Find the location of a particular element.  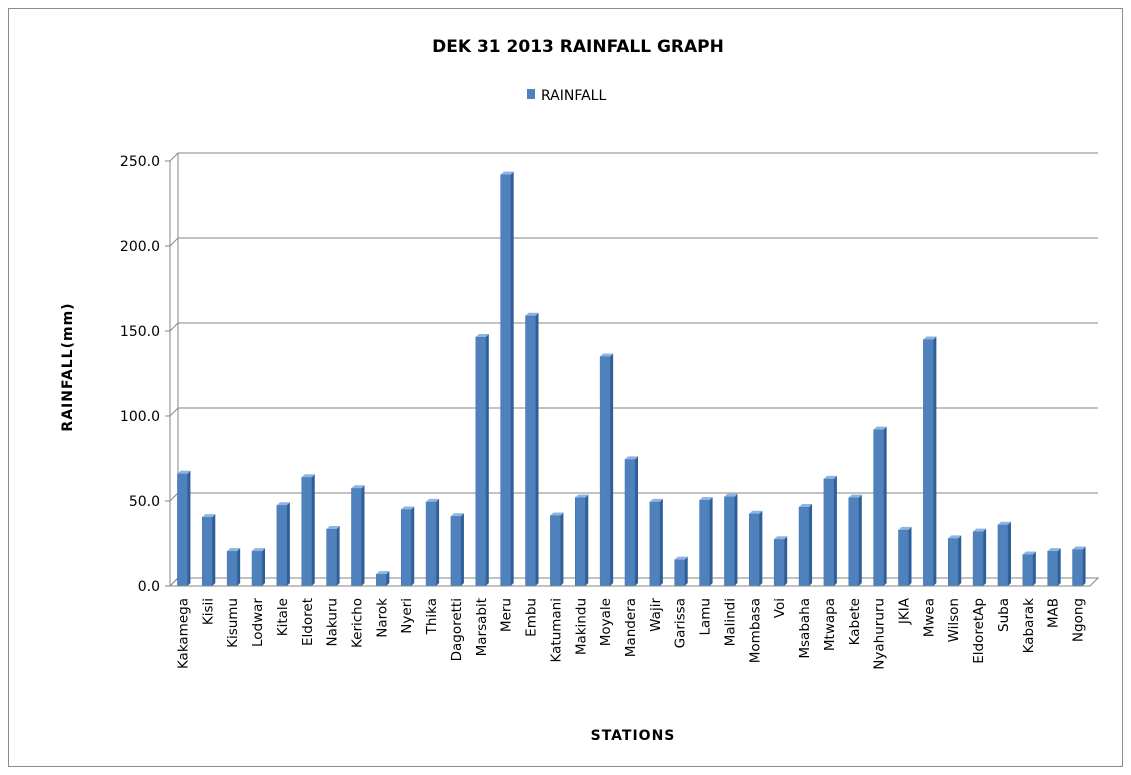

x-tick-label: Malindi is located at coordinates (730, 622).